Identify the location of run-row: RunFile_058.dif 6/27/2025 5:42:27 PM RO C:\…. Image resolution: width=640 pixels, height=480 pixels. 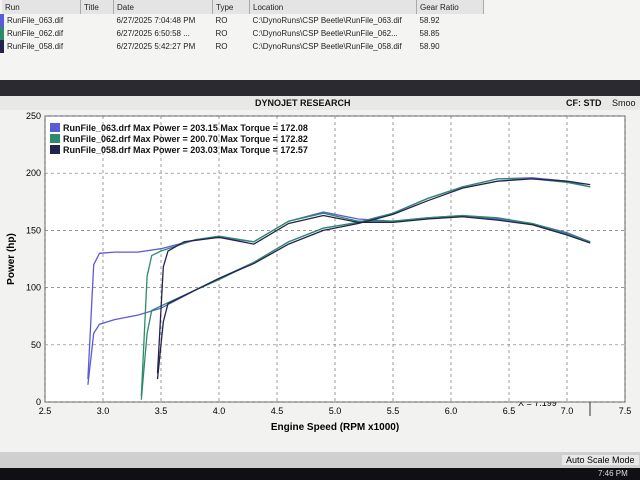
(242, 46).